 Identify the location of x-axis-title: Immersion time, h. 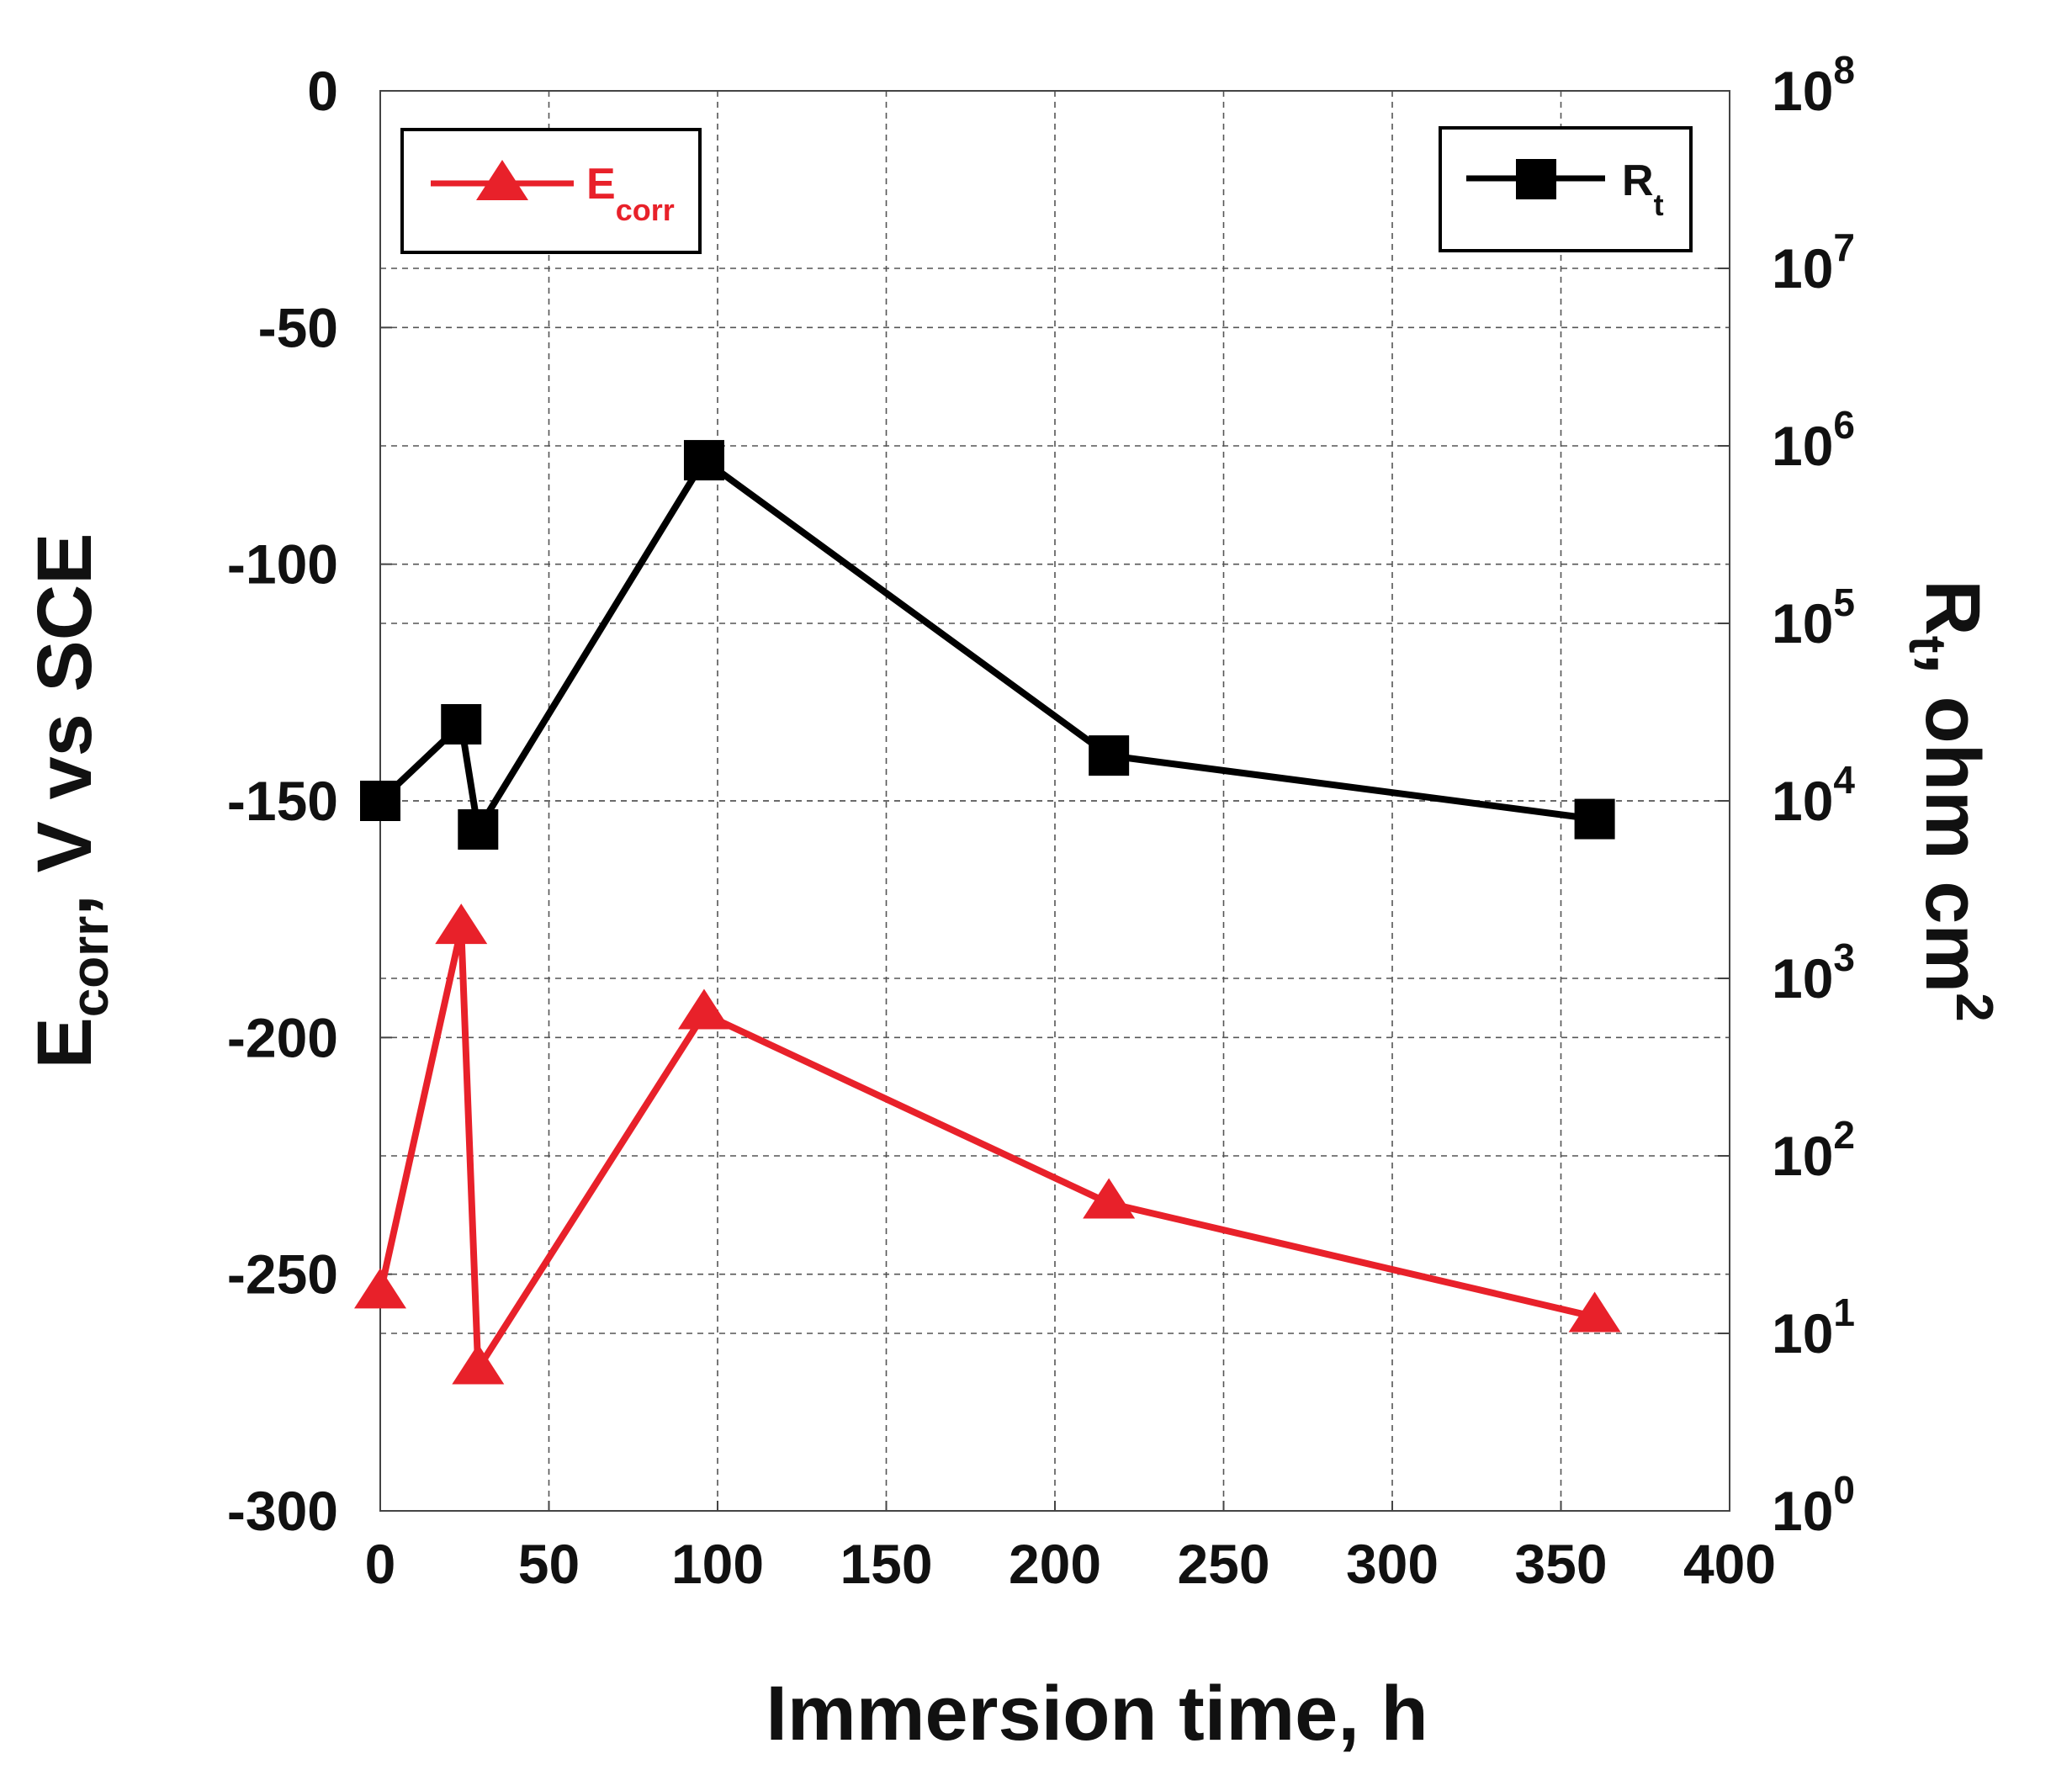
(1097, 1714).